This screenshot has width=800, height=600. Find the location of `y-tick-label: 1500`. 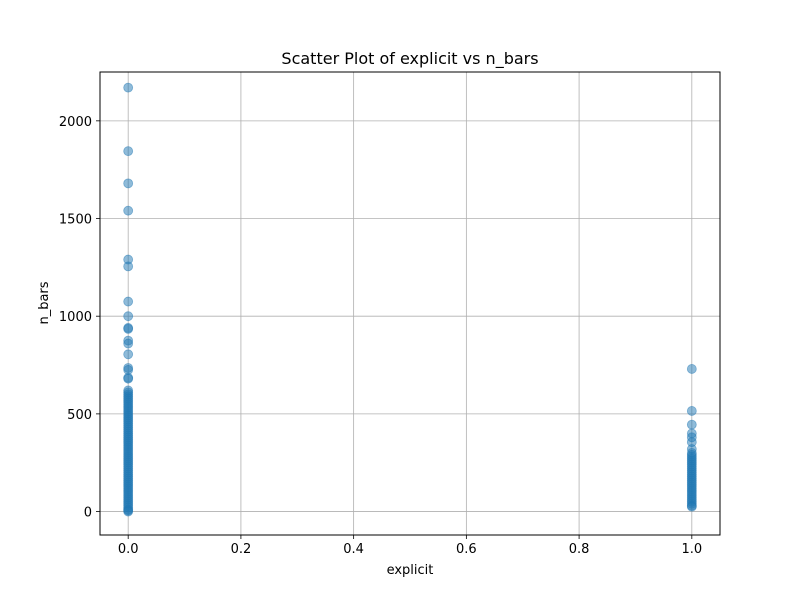

y-tick-label: 1500 is located at coordinates (75, 220).